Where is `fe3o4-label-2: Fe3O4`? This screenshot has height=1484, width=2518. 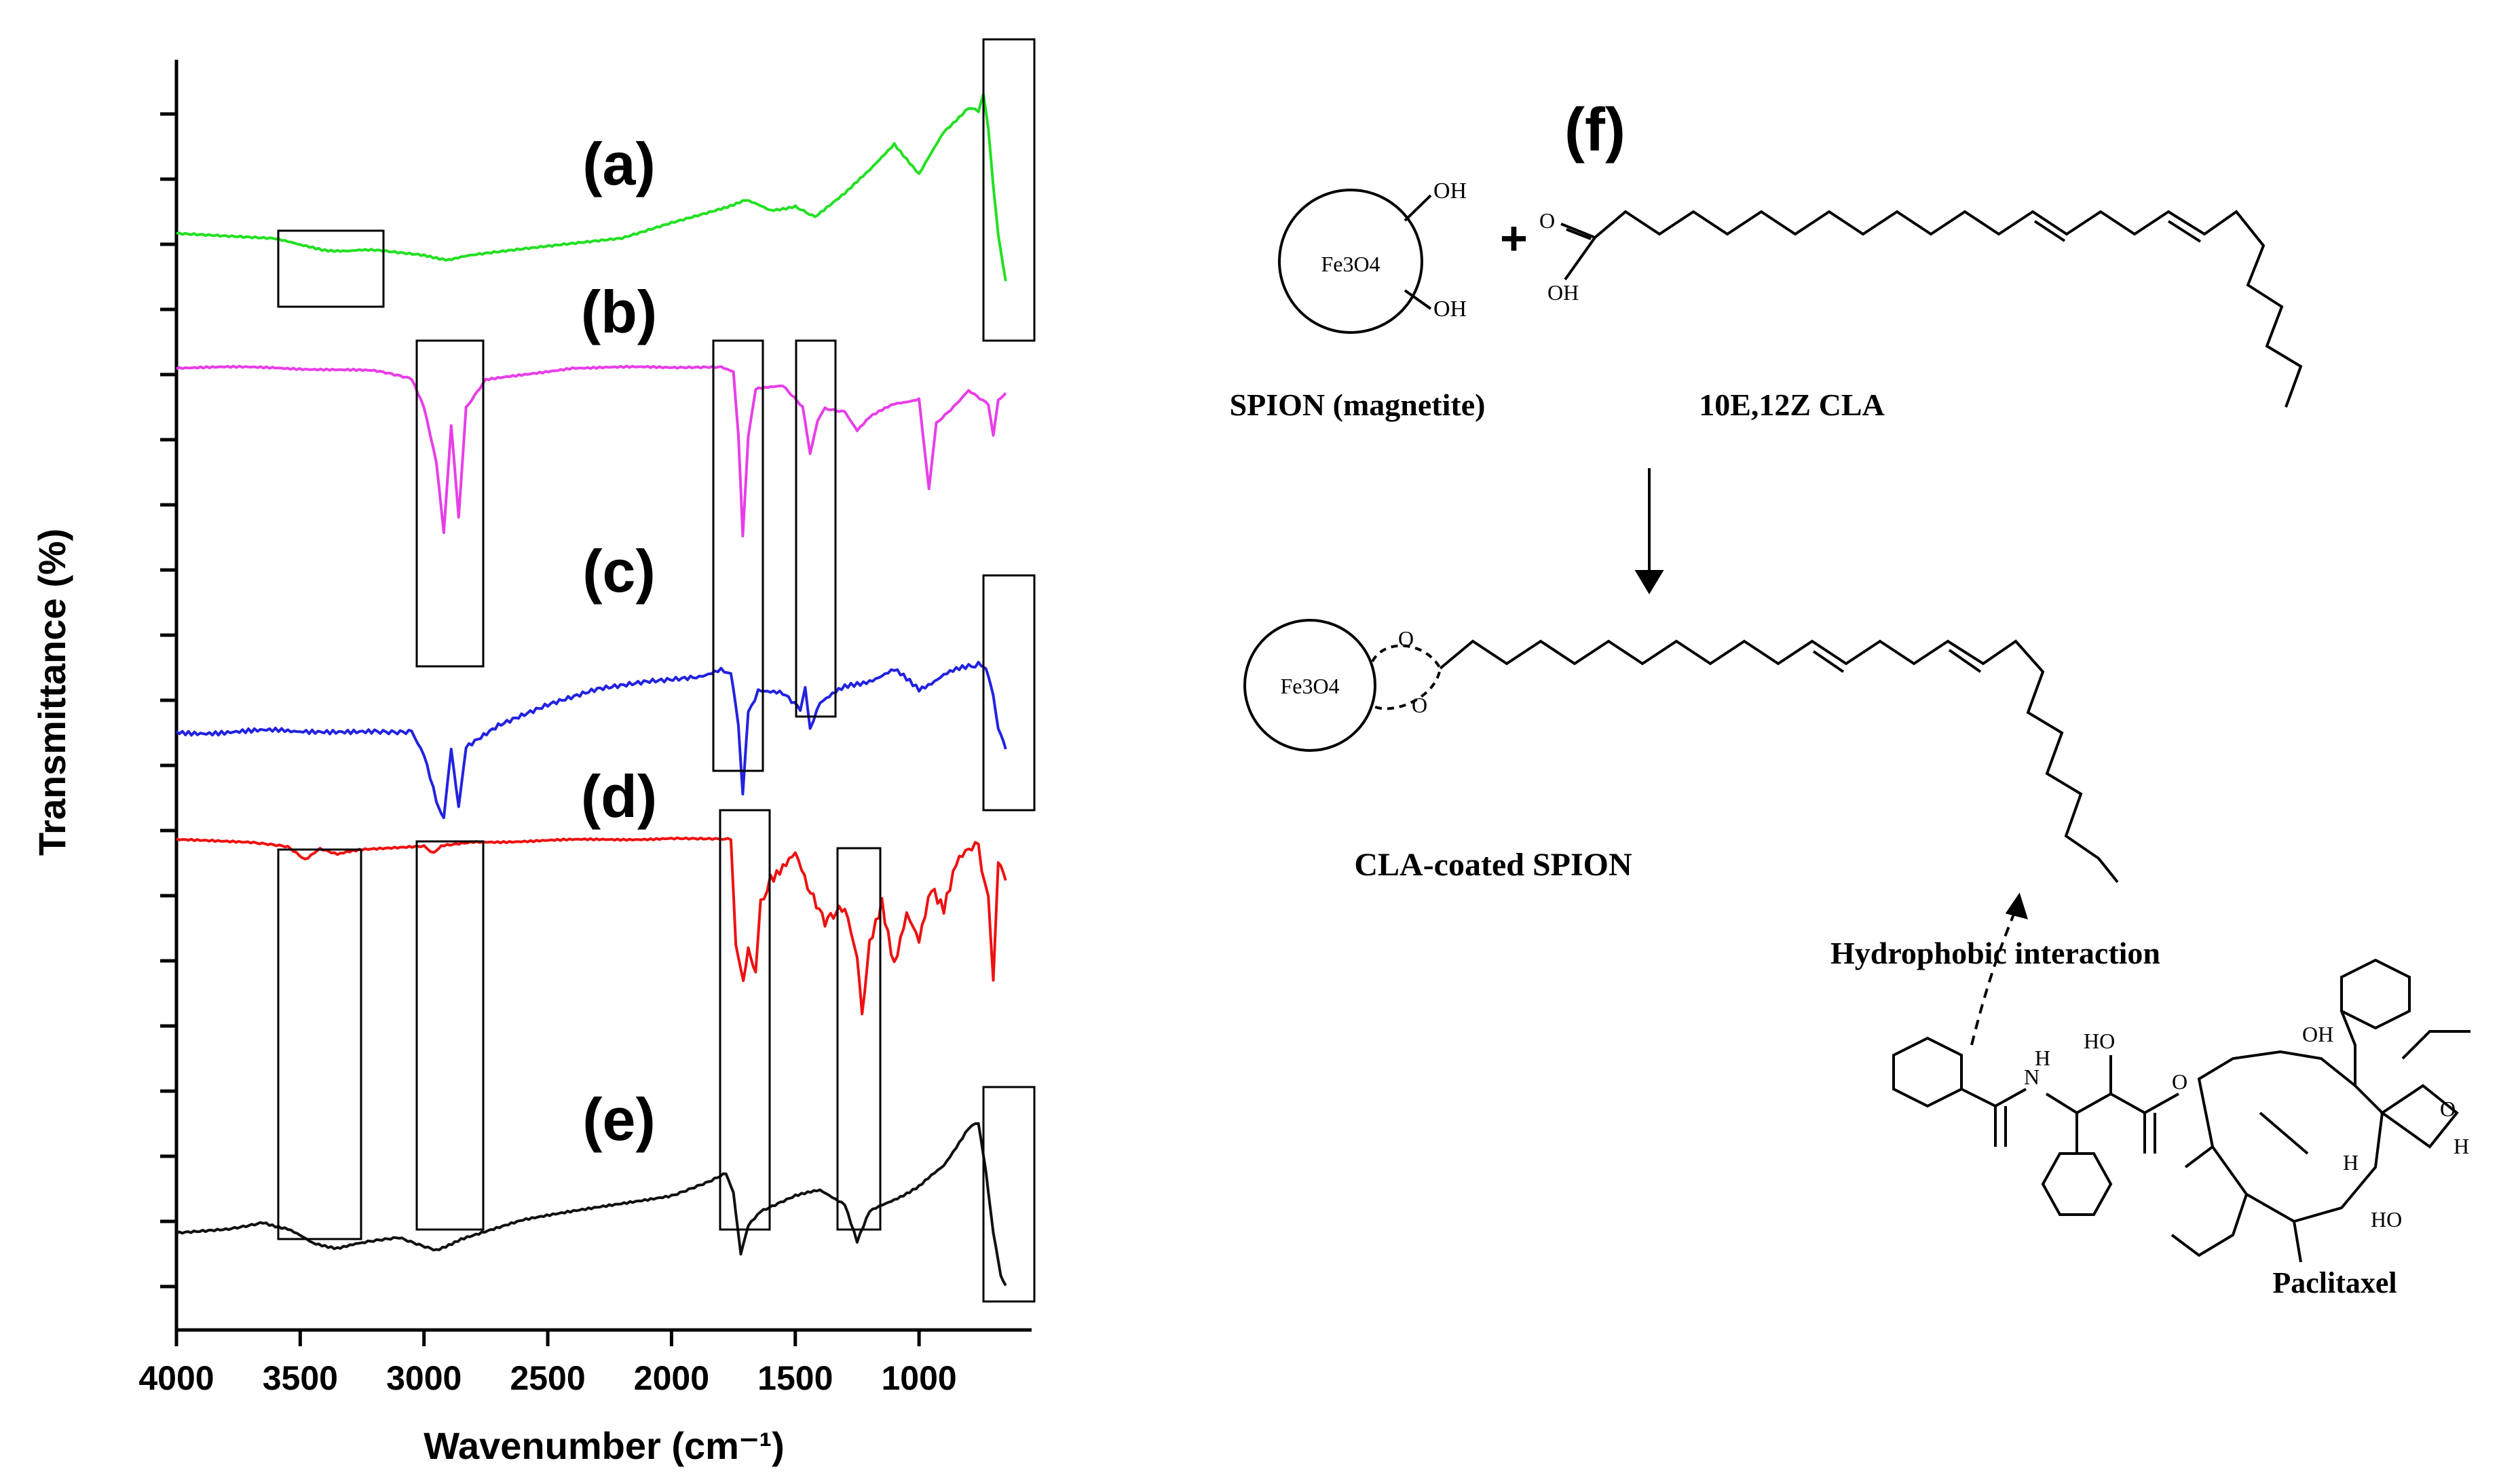 fe3o4-label-2: Fe3O4 is located at coordinates (1309, 686).